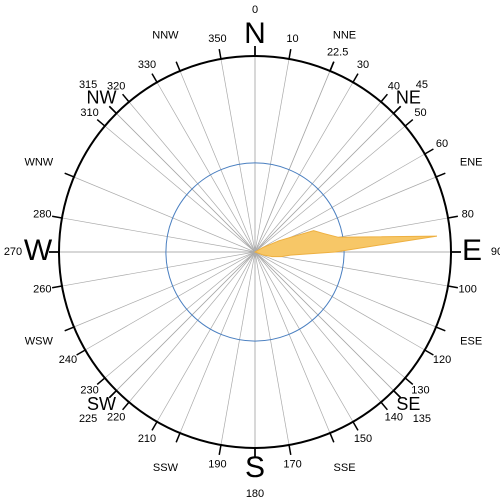 The image size is (500, 500). Describe the element at coordinates (255, 33) in the screenshot. I see `compass-label: N` at that location.